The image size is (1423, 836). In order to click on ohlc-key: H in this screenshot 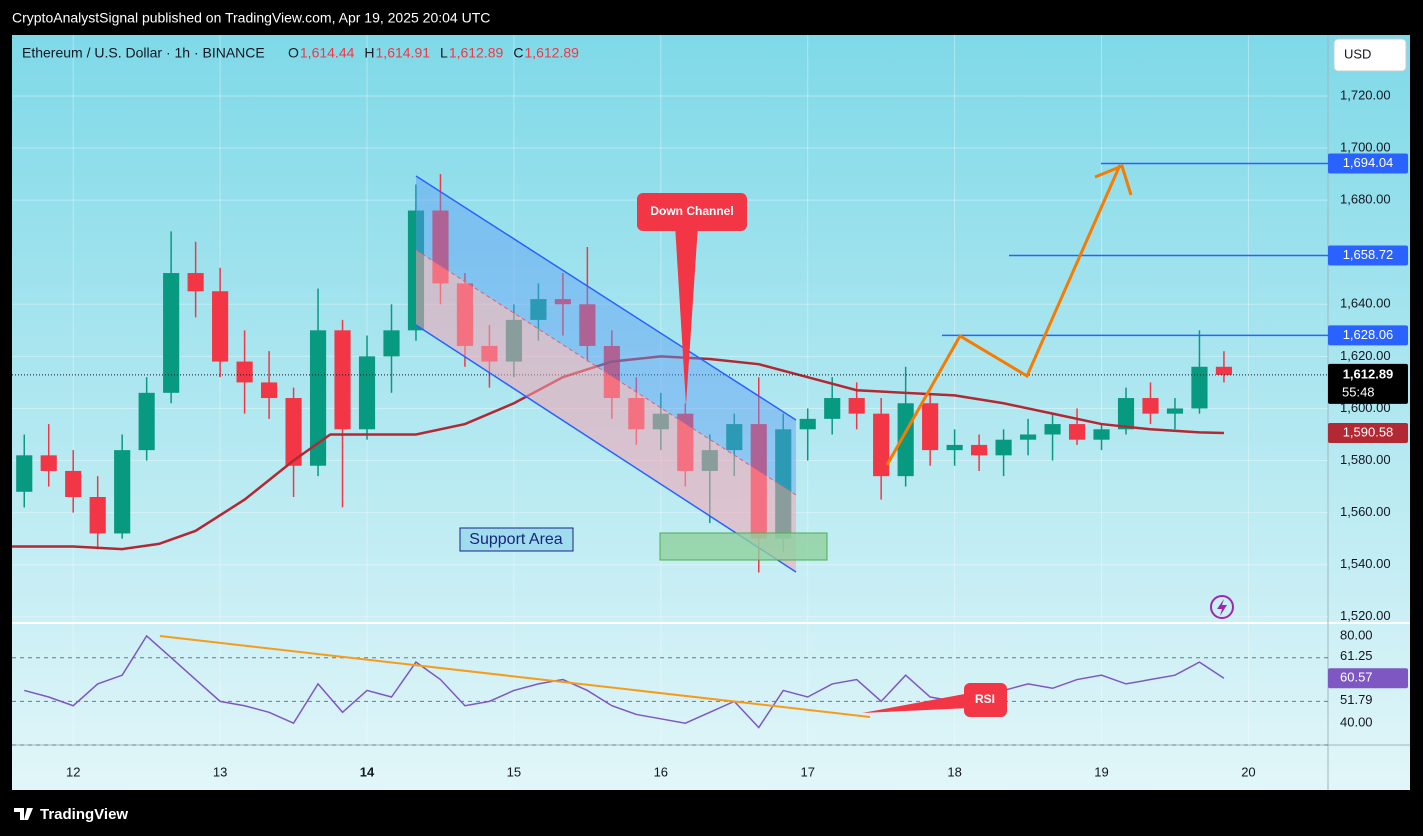, I will do `click(369, 53)`.